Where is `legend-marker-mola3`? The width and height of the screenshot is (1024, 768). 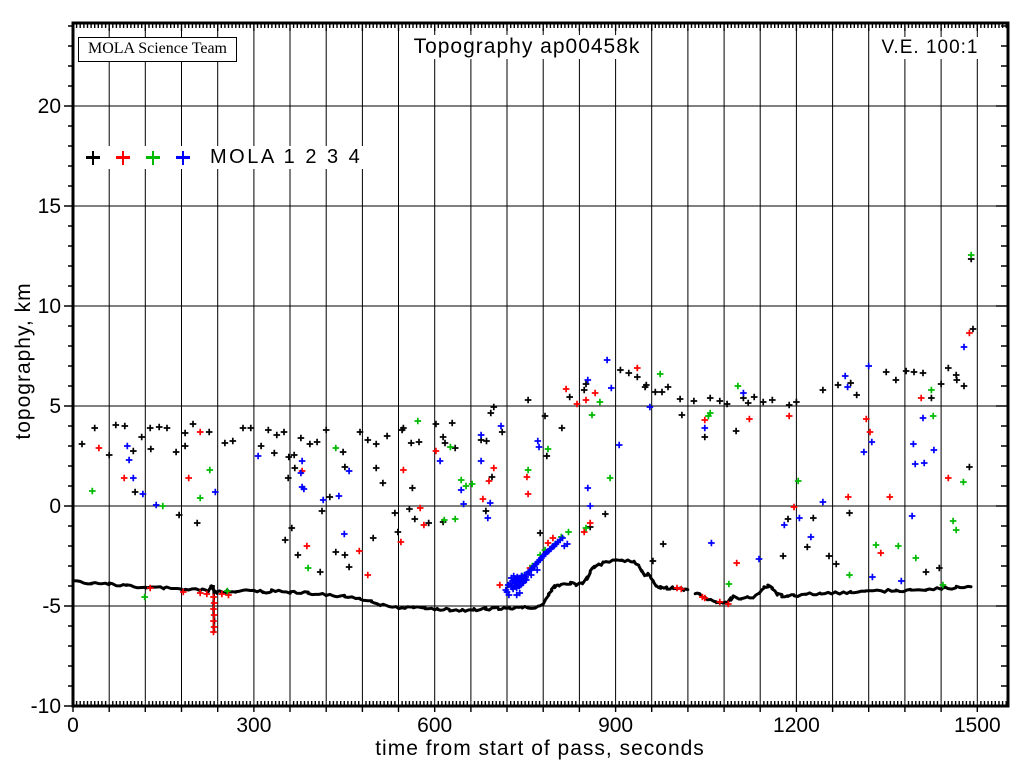 legend-marker-mola3 is located at coordinates (153, 157).